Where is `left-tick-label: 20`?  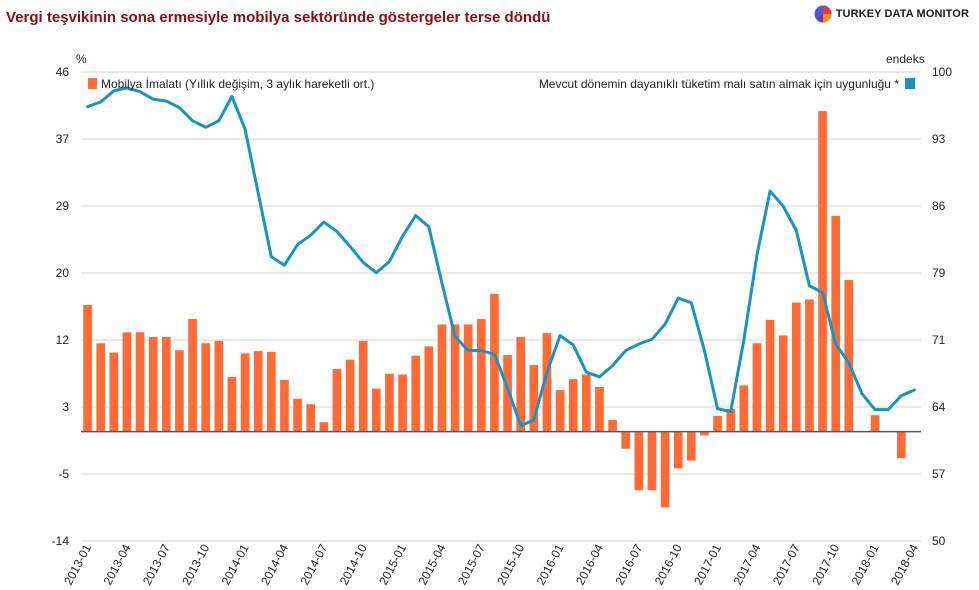 left-tick-label: 20 is located at coordinates (63, 273).